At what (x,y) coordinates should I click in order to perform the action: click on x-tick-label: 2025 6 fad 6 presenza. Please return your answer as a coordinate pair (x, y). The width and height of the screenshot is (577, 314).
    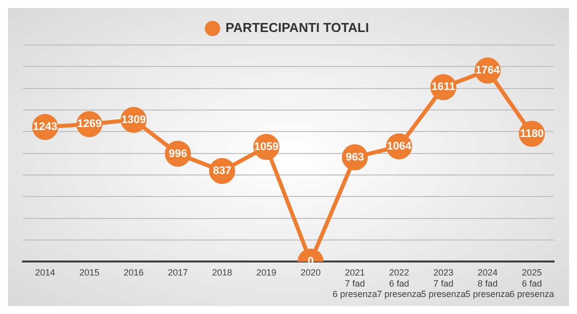
    Looking at the image, I should click on (532, 283).